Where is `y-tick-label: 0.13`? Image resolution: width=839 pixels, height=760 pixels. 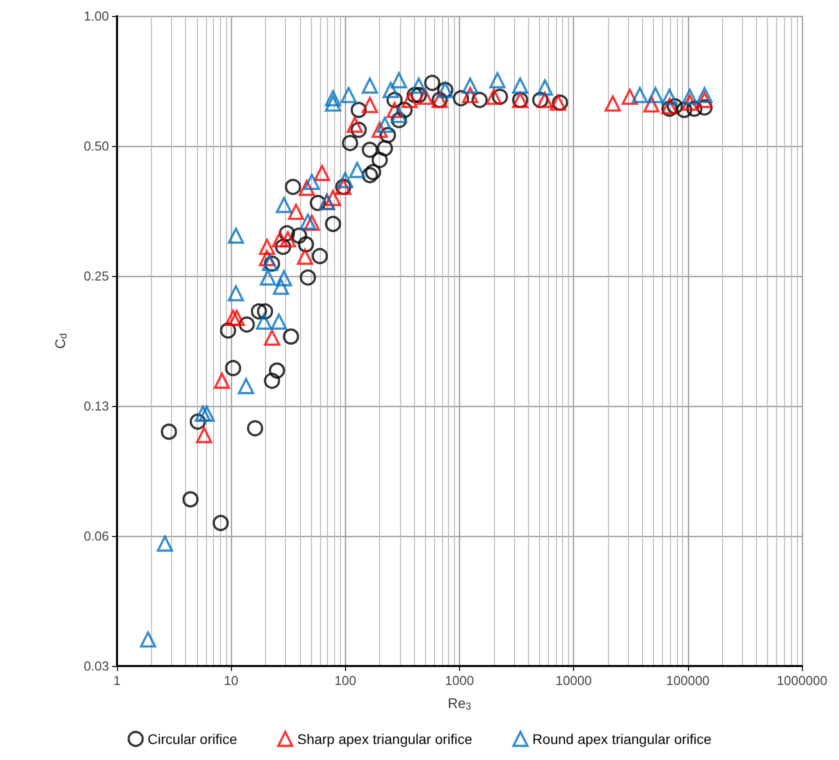
y-tick-label: 0.13 is located at coordinates (96, 406).